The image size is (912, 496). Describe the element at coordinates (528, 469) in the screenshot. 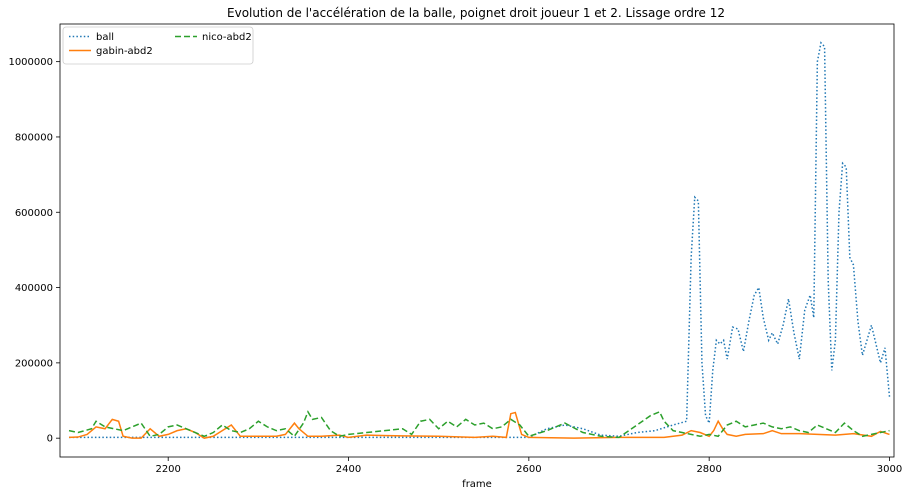

I see `x-tick-label: 2600` at that location.